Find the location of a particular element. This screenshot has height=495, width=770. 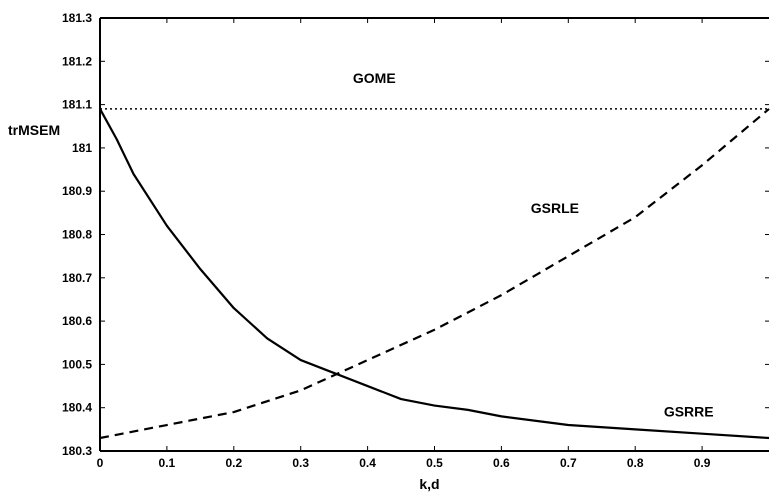

x-tick-label: 0.8 is located at coordinates (635, 463).